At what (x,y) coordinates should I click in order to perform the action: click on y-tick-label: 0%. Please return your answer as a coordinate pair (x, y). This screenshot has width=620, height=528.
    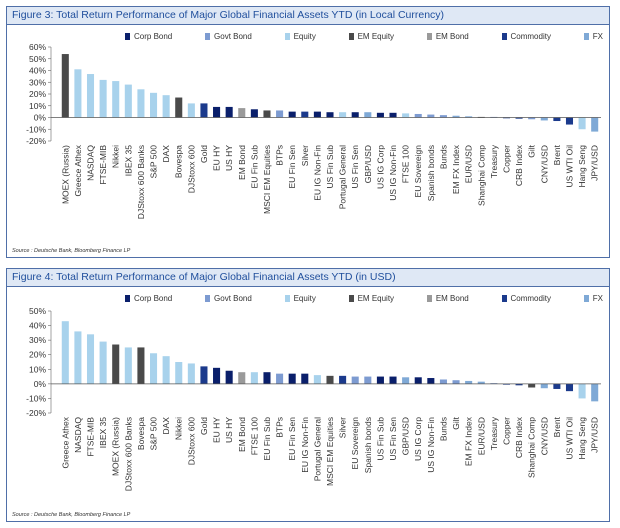
    Looking at the image, I should click on (40, 384).